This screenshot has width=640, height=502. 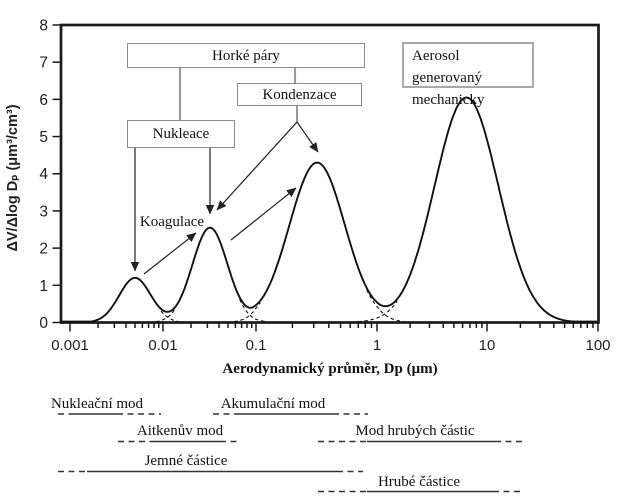 What do you see at coordinates (13, 178) in the screenshot?
I see `y-axis-title: ΔV/Δlog Dₚ (μm³/cm³)` at bounding box center [13, 178].